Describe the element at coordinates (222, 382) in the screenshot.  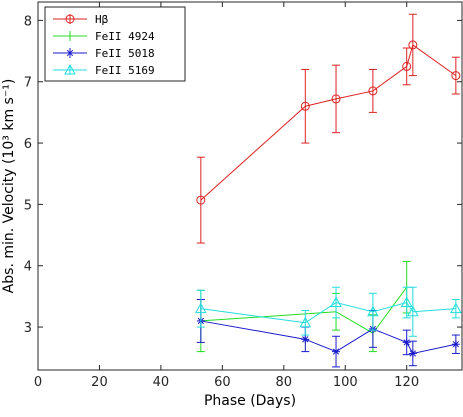
I see `x-tick-label: 60` at that location.